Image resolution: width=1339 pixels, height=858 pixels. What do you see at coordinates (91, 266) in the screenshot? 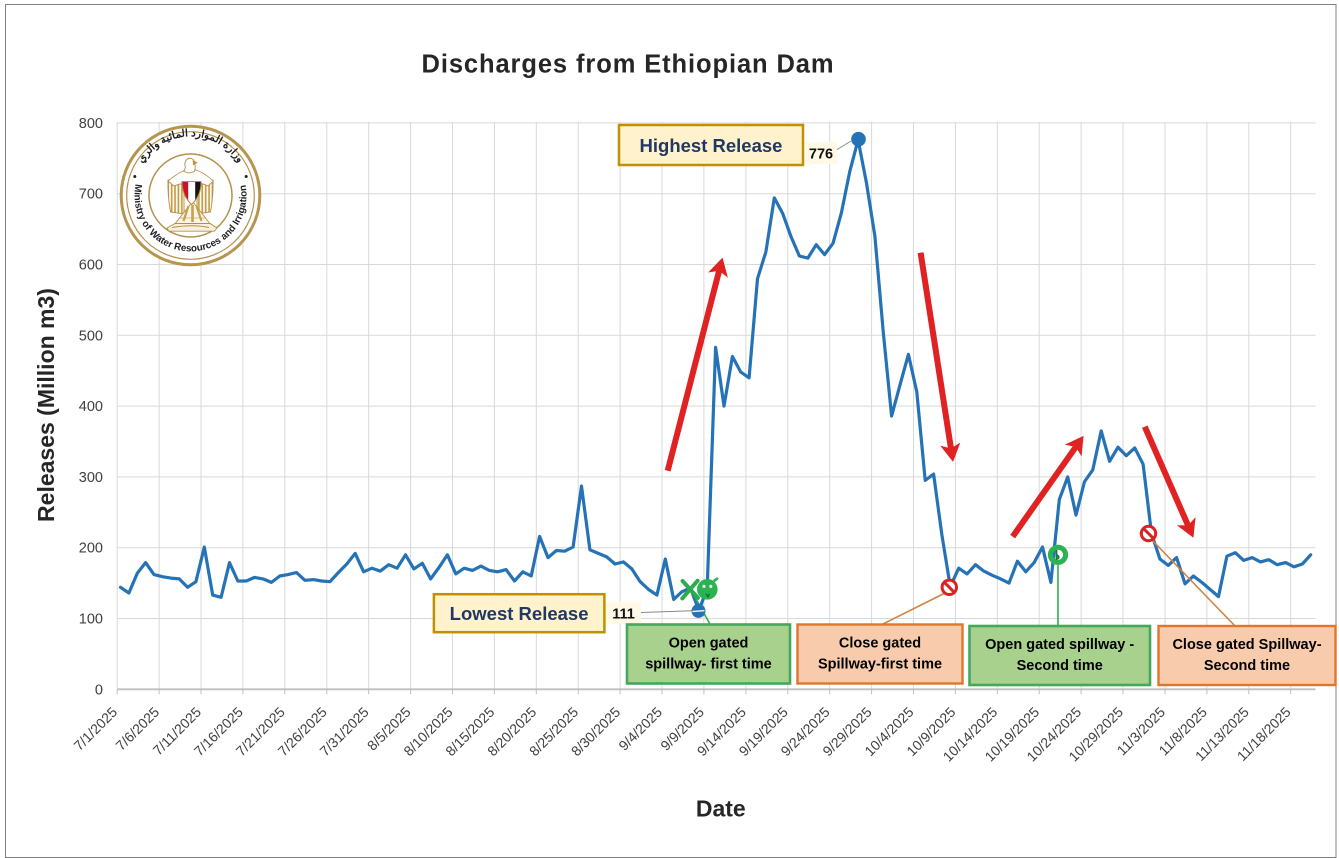
I see `svg-text: 600` at bounding box center [91, 266].